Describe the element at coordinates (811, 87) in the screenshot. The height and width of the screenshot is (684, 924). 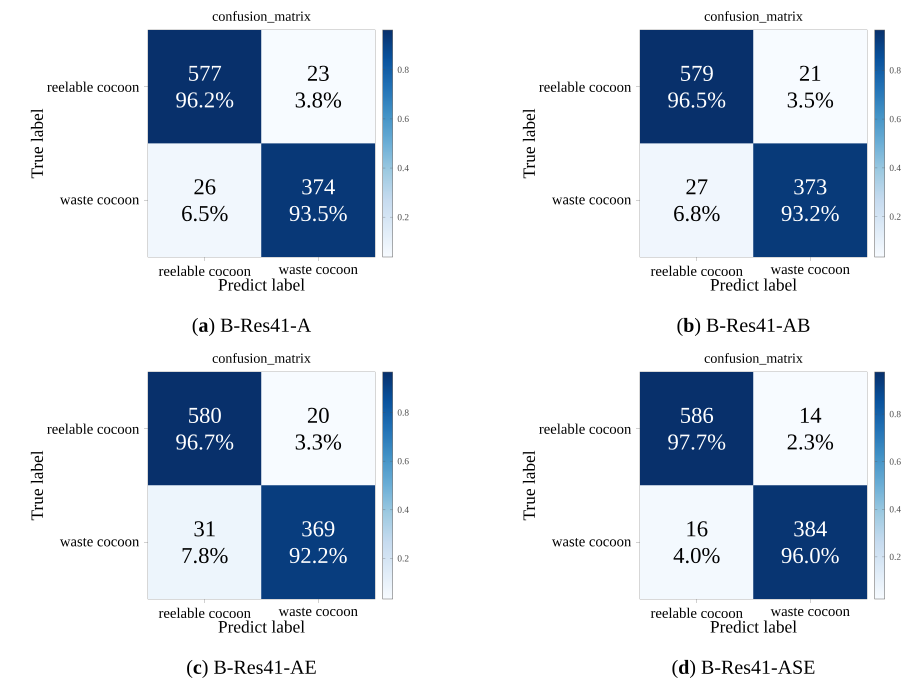
I see `data-label: 21 3.5%` at that location.